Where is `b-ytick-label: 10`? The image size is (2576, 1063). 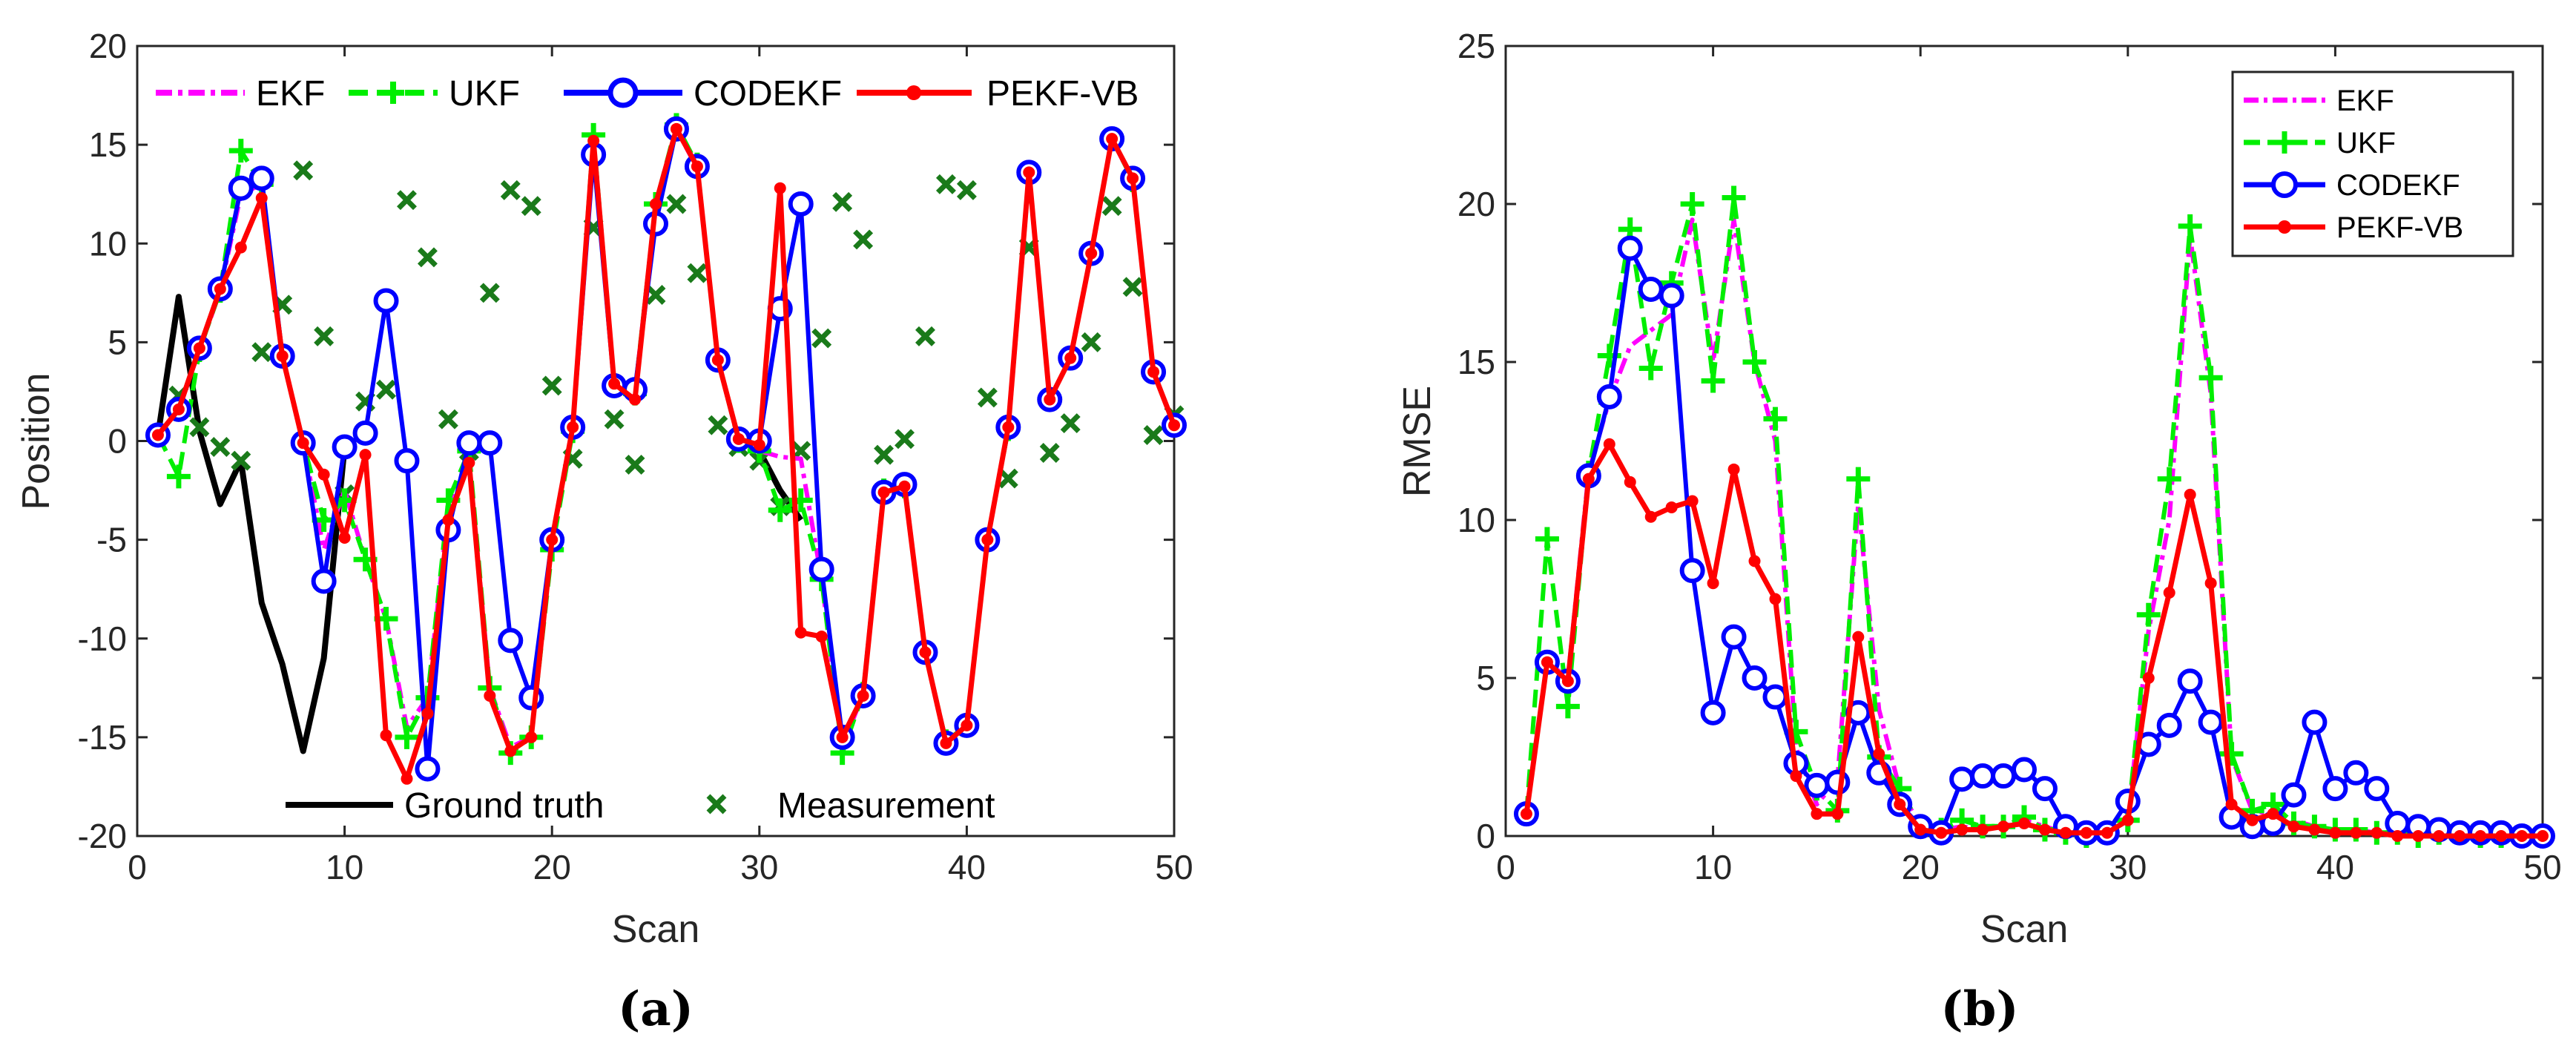
b-ytick-label: 10 is located at coordinates (1476, 520).